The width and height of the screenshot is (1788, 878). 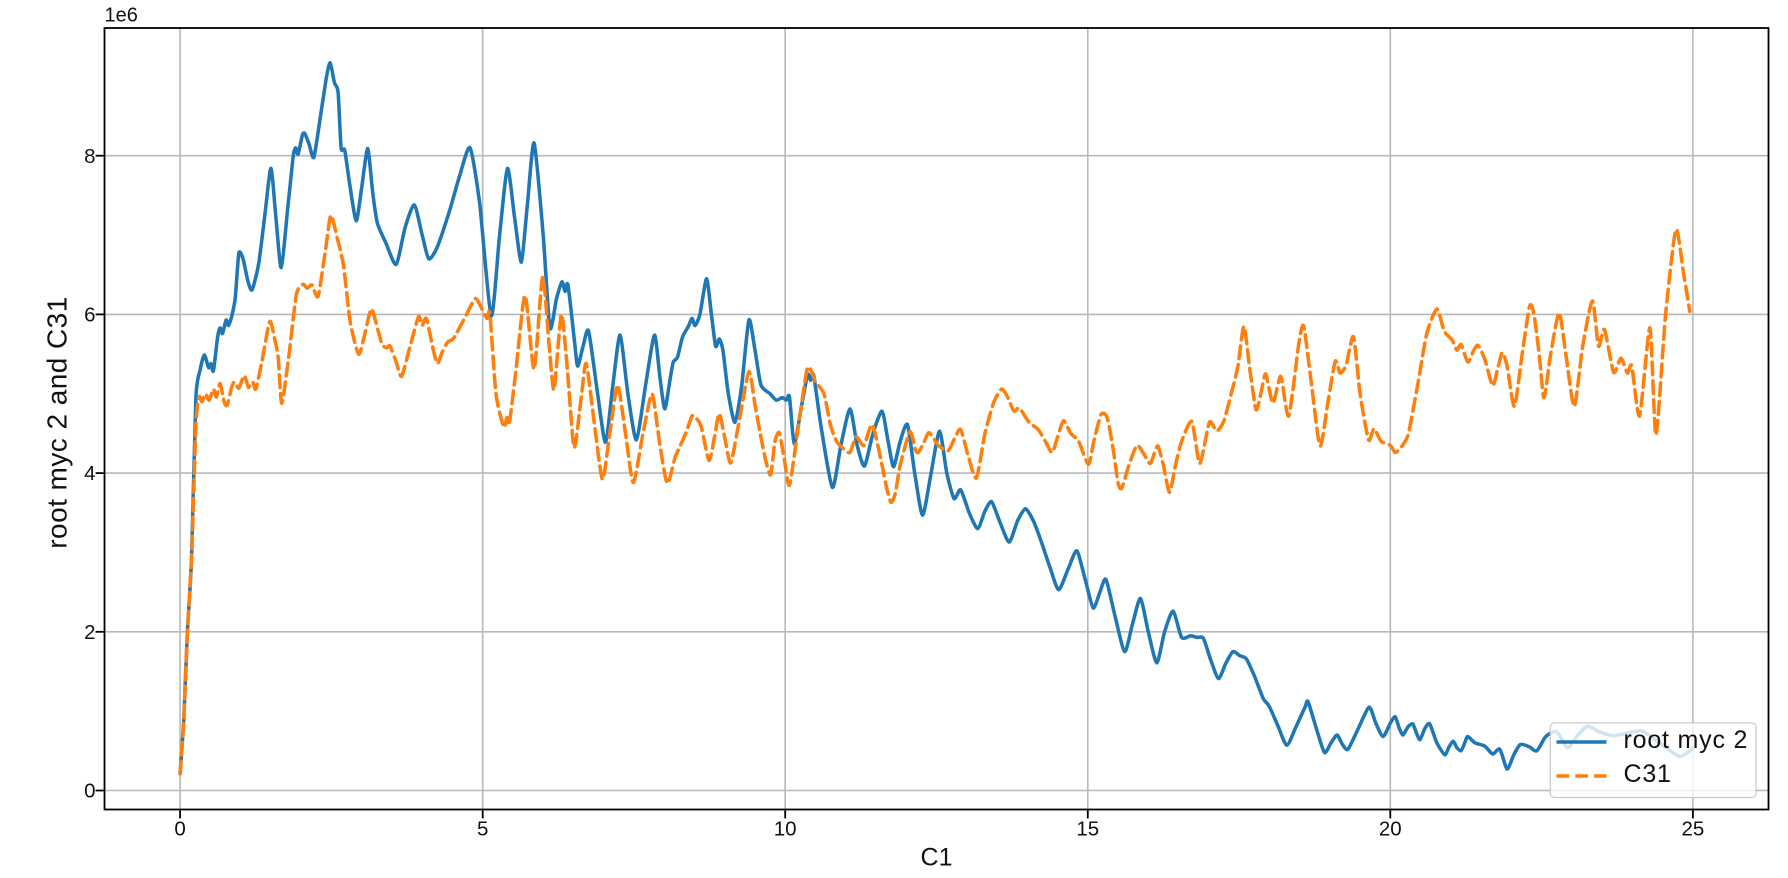 I want to click on svg-text: 1e6, so click(x=121, y=16).